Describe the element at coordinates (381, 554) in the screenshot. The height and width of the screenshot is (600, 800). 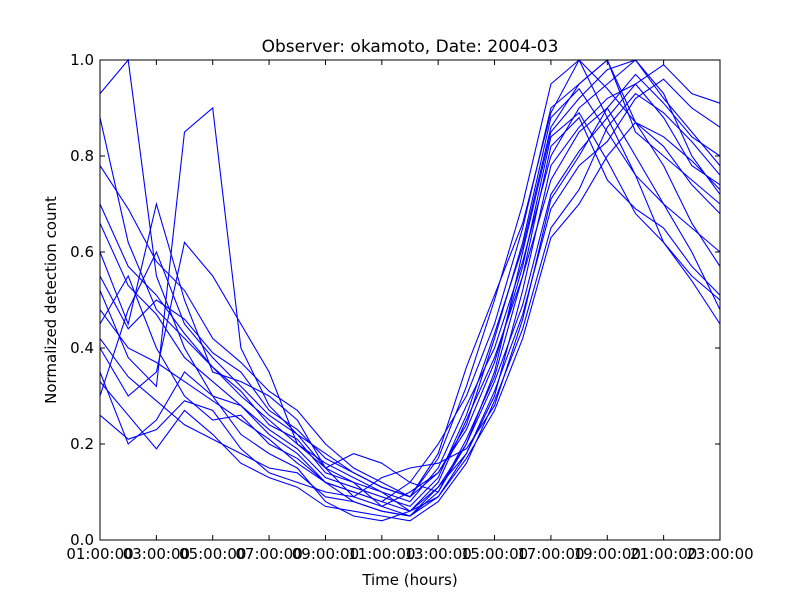
I see `x-tick-label-6: 11:00:00` at that location.